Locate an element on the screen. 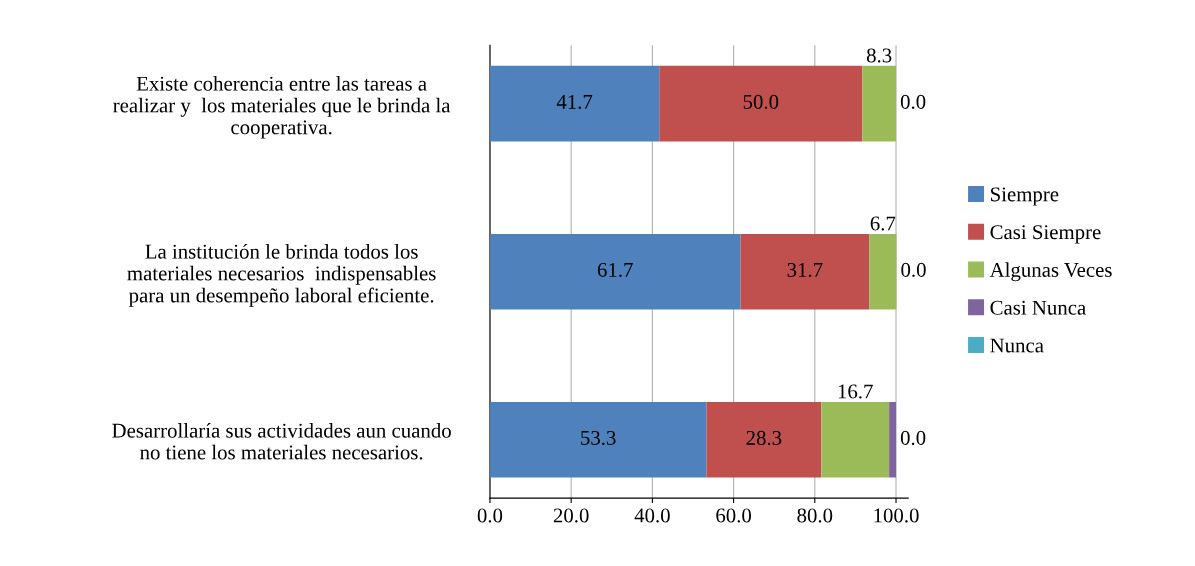 The width and height of the screenshot is (1195, 566). y-tick-label: Desarrollaría sus actividades aun cuando no tiene los materiales necesarios. is located at coordinates (281, 441).